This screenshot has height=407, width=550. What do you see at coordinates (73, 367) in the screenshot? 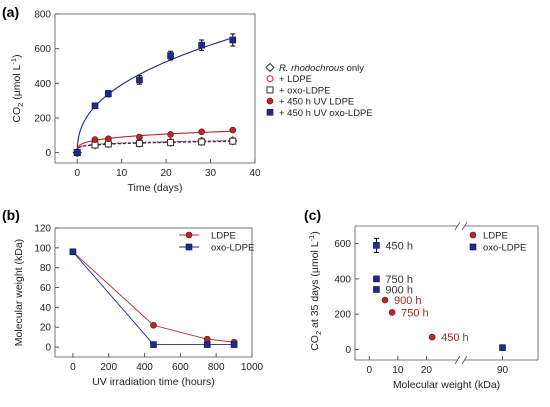
I see `panel-b-xtick-label: 0` at bounding box center [73, 367].